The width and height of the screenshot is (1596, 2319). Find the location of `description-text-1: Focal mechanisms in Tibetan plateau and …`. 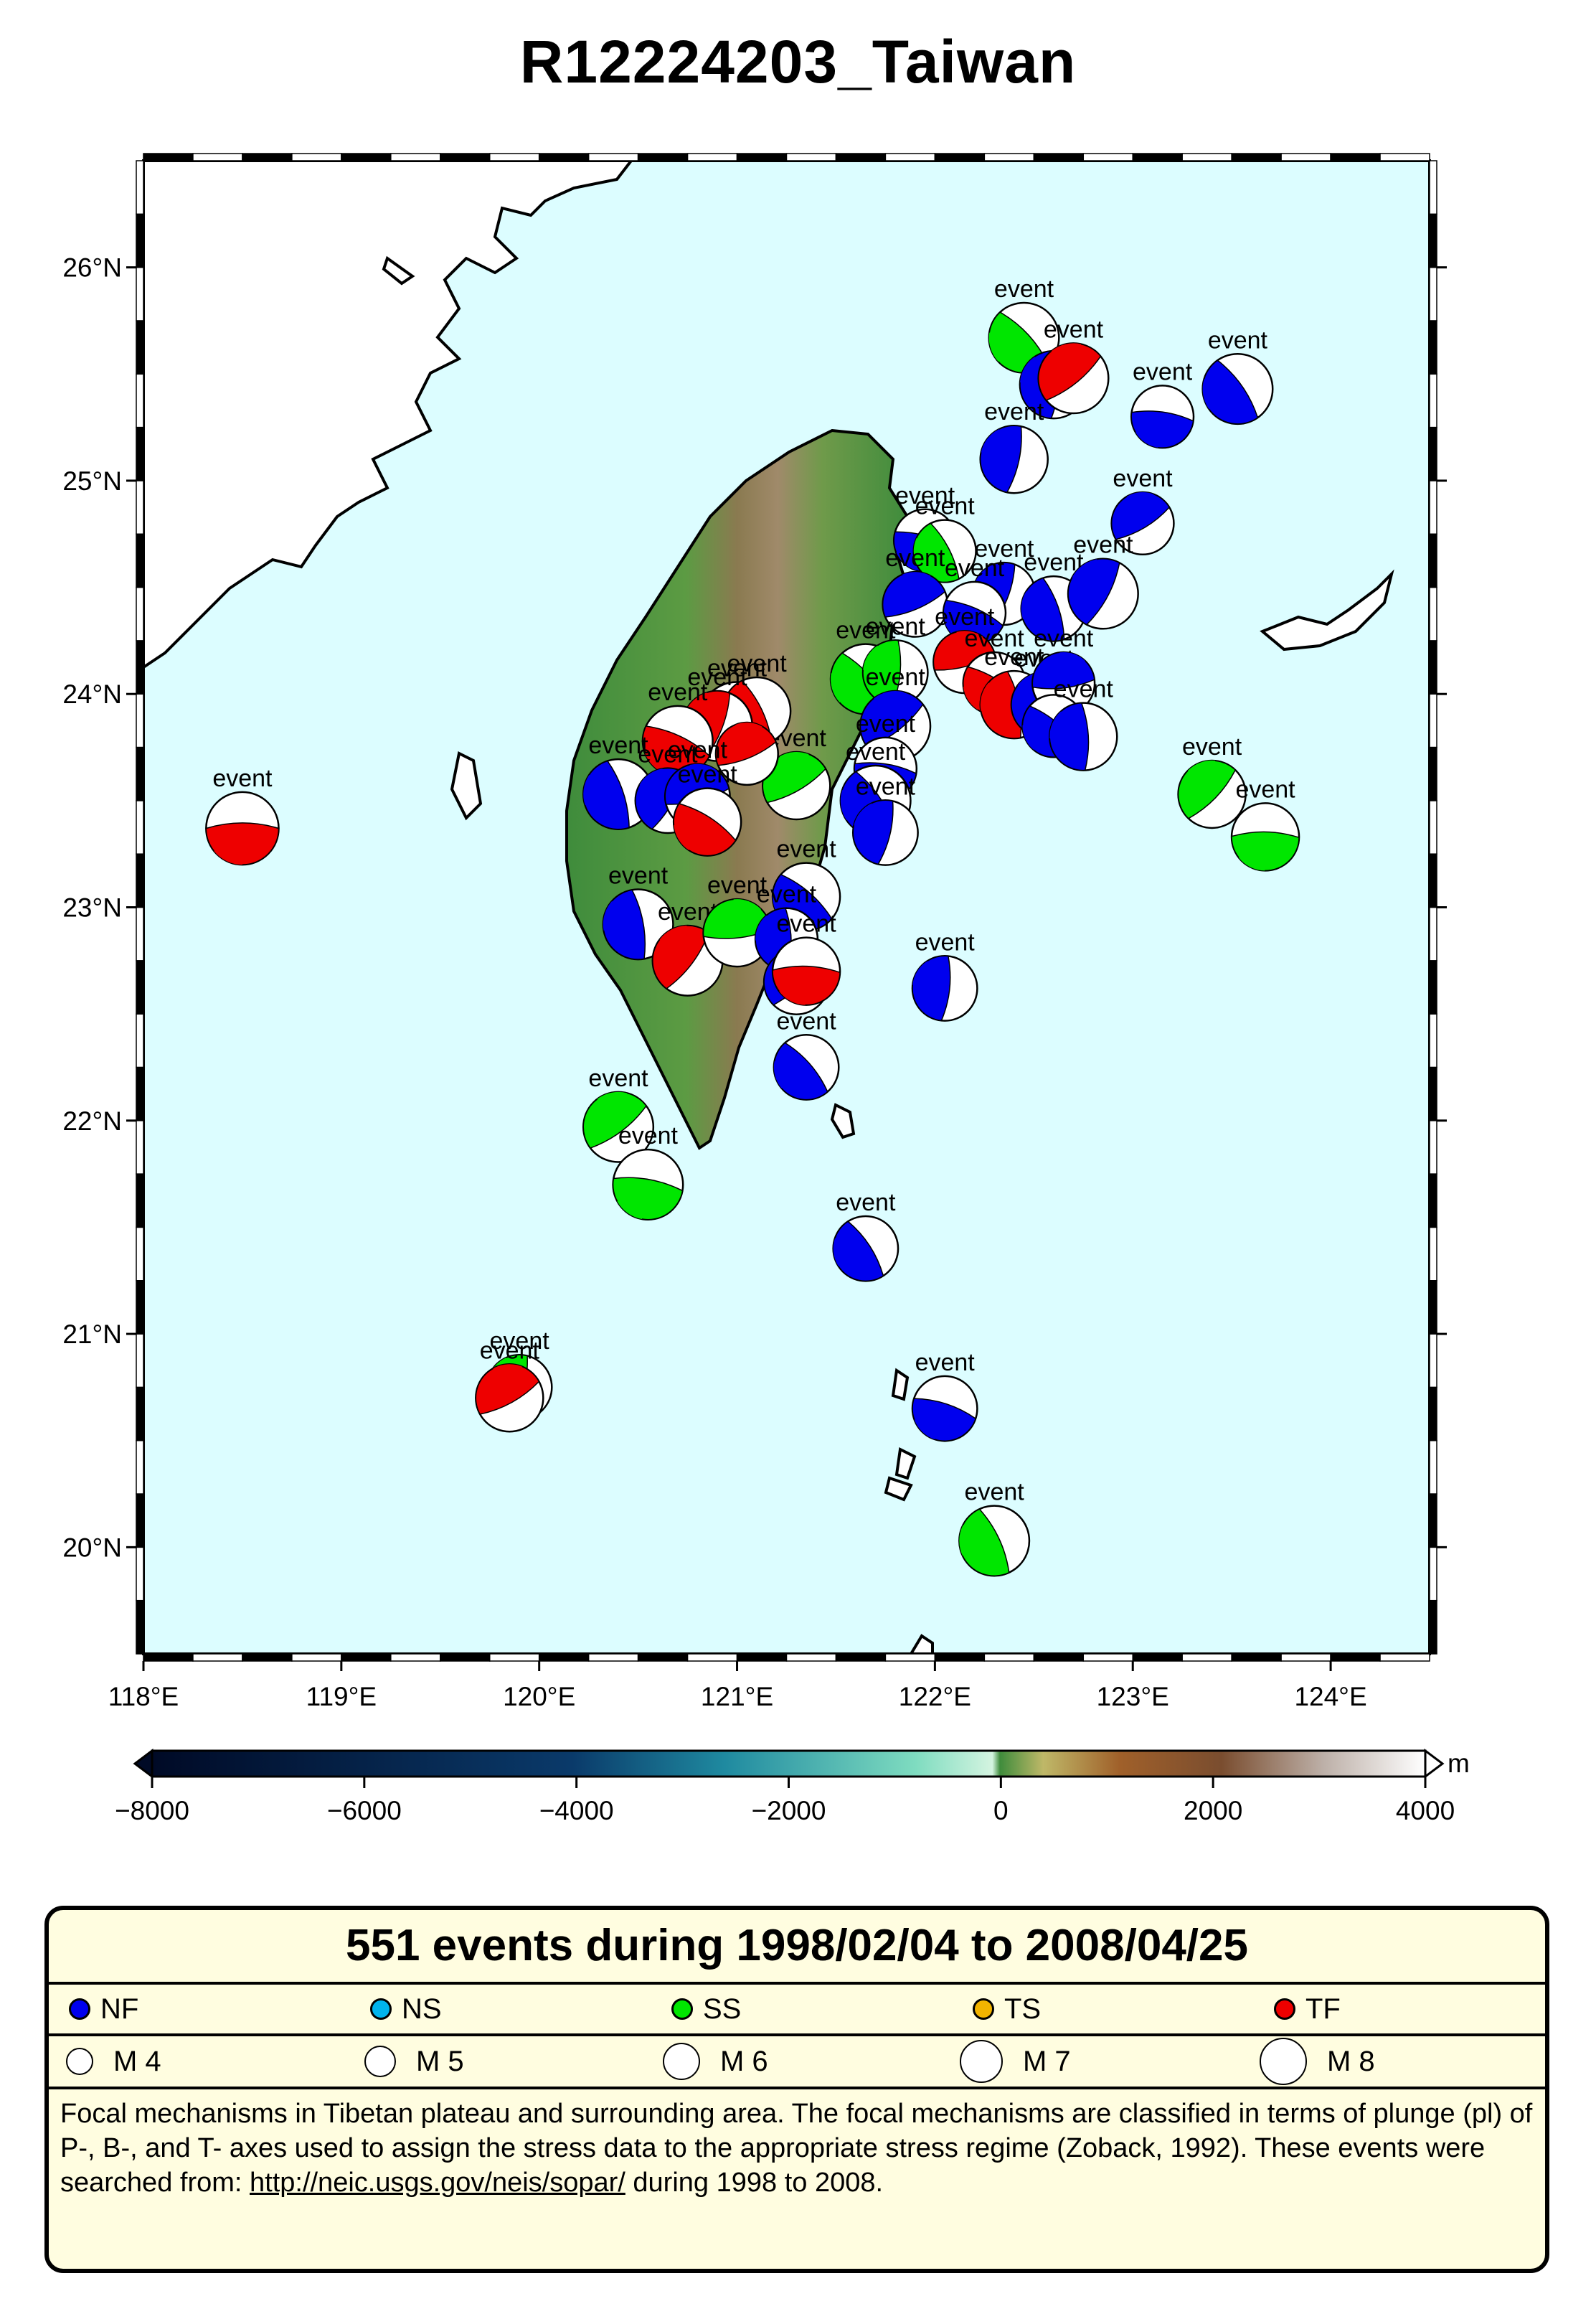

description-text-1: Focal mechanisms in Tibetan plateau and … is located at coordinates (796, 2148).